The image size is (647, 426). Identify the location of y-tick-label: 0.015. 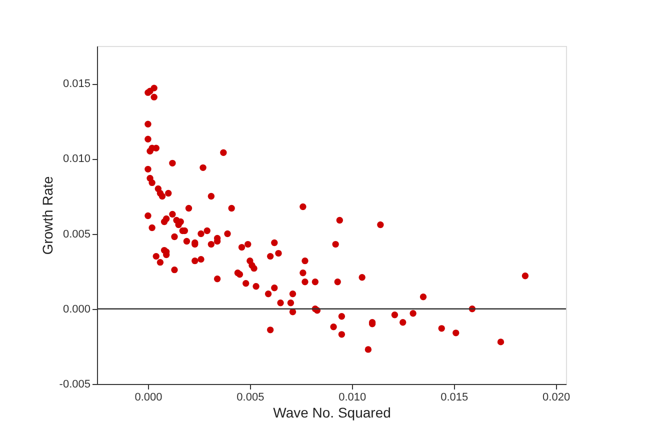
(76, 84).